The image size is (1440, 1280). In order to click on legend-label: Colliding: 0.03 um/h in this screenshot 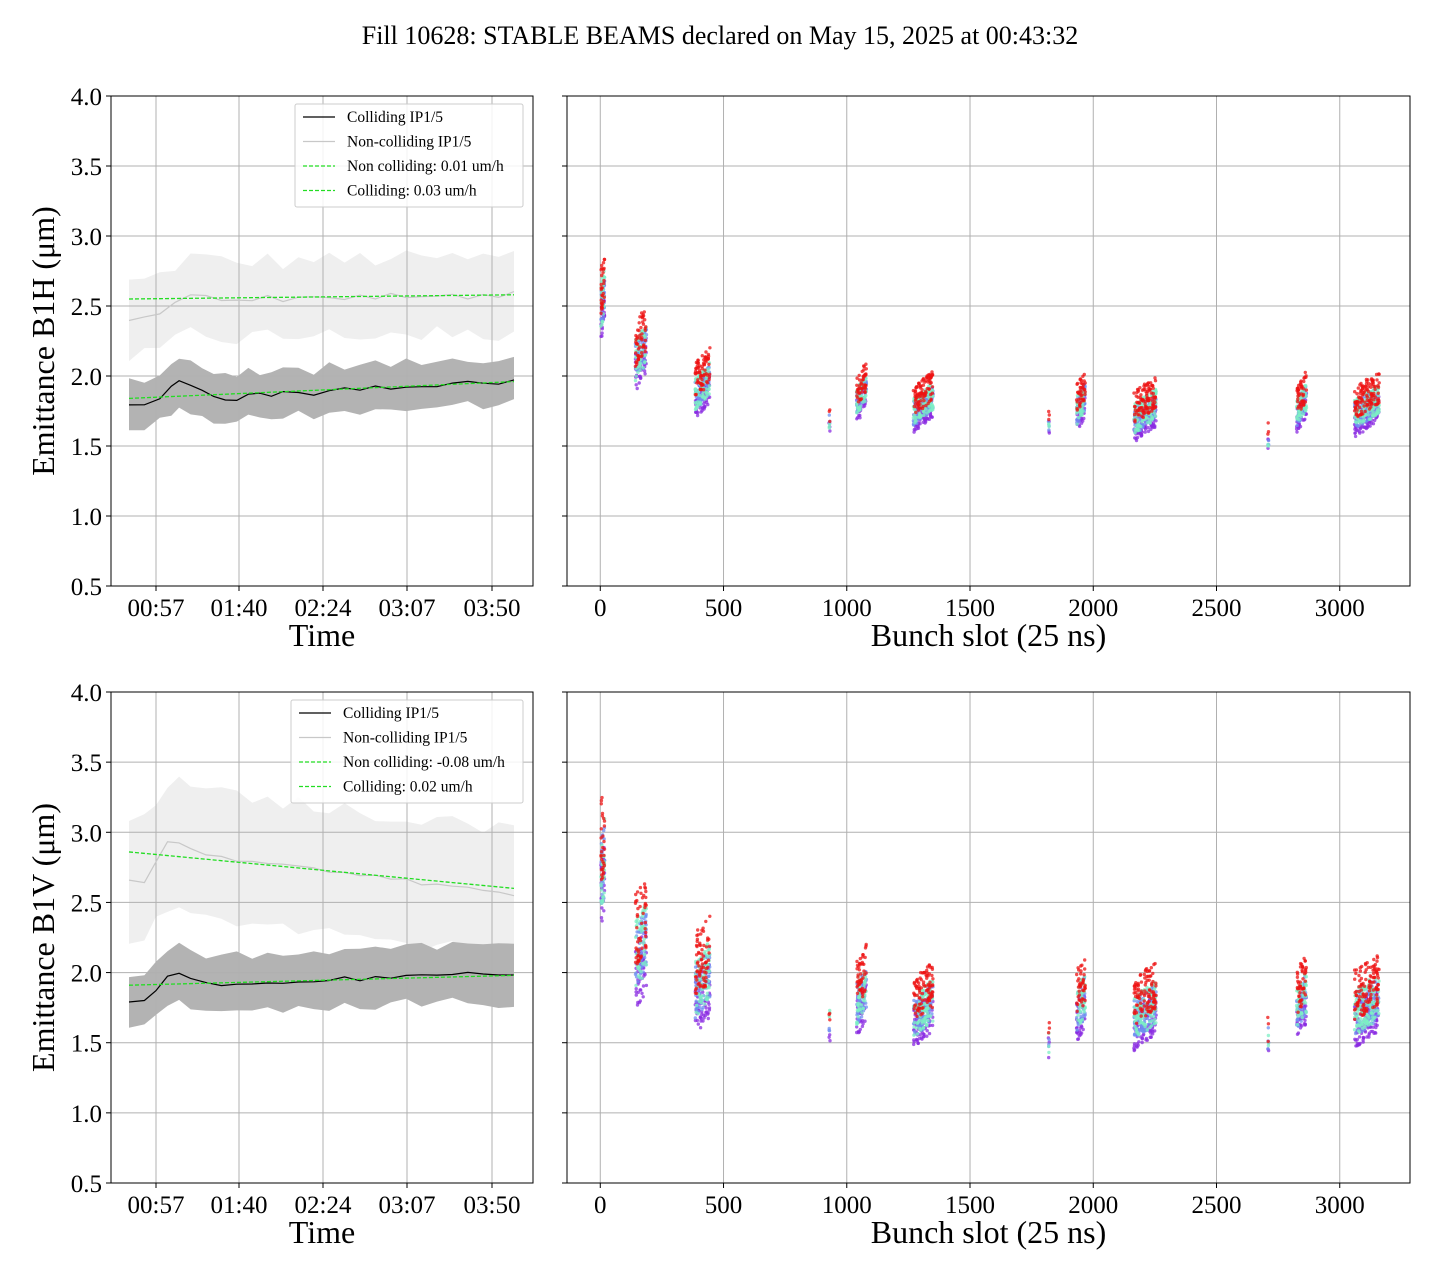, I will do `click(412, 191)`.